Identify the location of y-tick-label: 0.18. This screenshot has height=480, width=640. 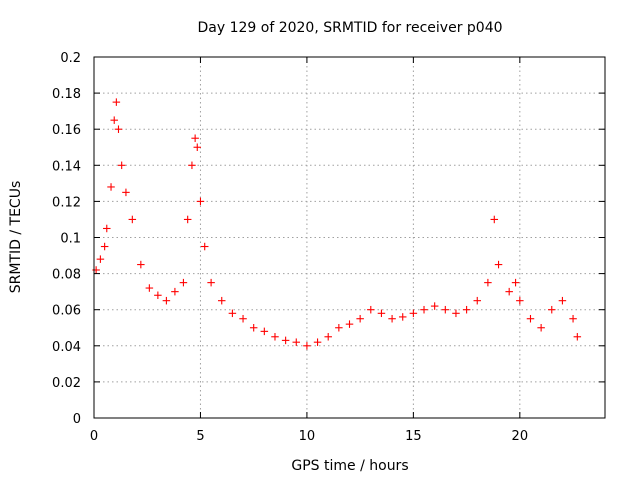
(66, 94).